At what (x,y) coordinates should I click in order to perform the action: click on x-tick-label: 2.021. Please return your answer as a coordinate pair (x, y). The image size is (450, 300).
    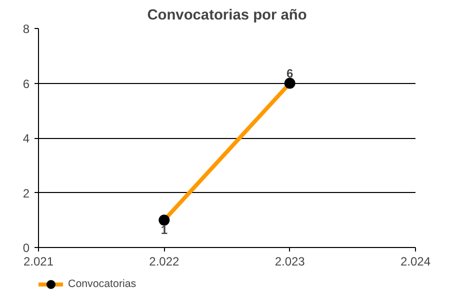
    Looking at the image, I should click on (38, 261).